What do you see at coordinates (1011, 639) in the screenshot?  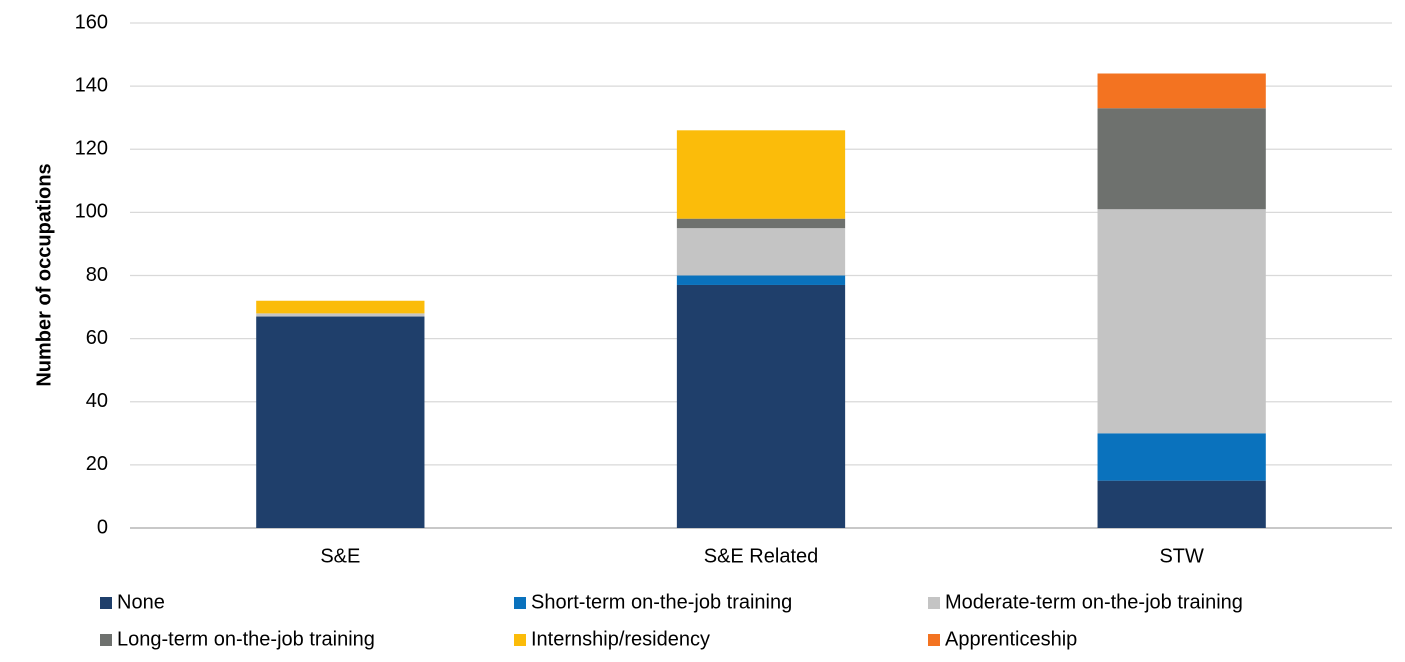 I see `legend-label: Apprenticeship` at bounding box center [1011, 639].